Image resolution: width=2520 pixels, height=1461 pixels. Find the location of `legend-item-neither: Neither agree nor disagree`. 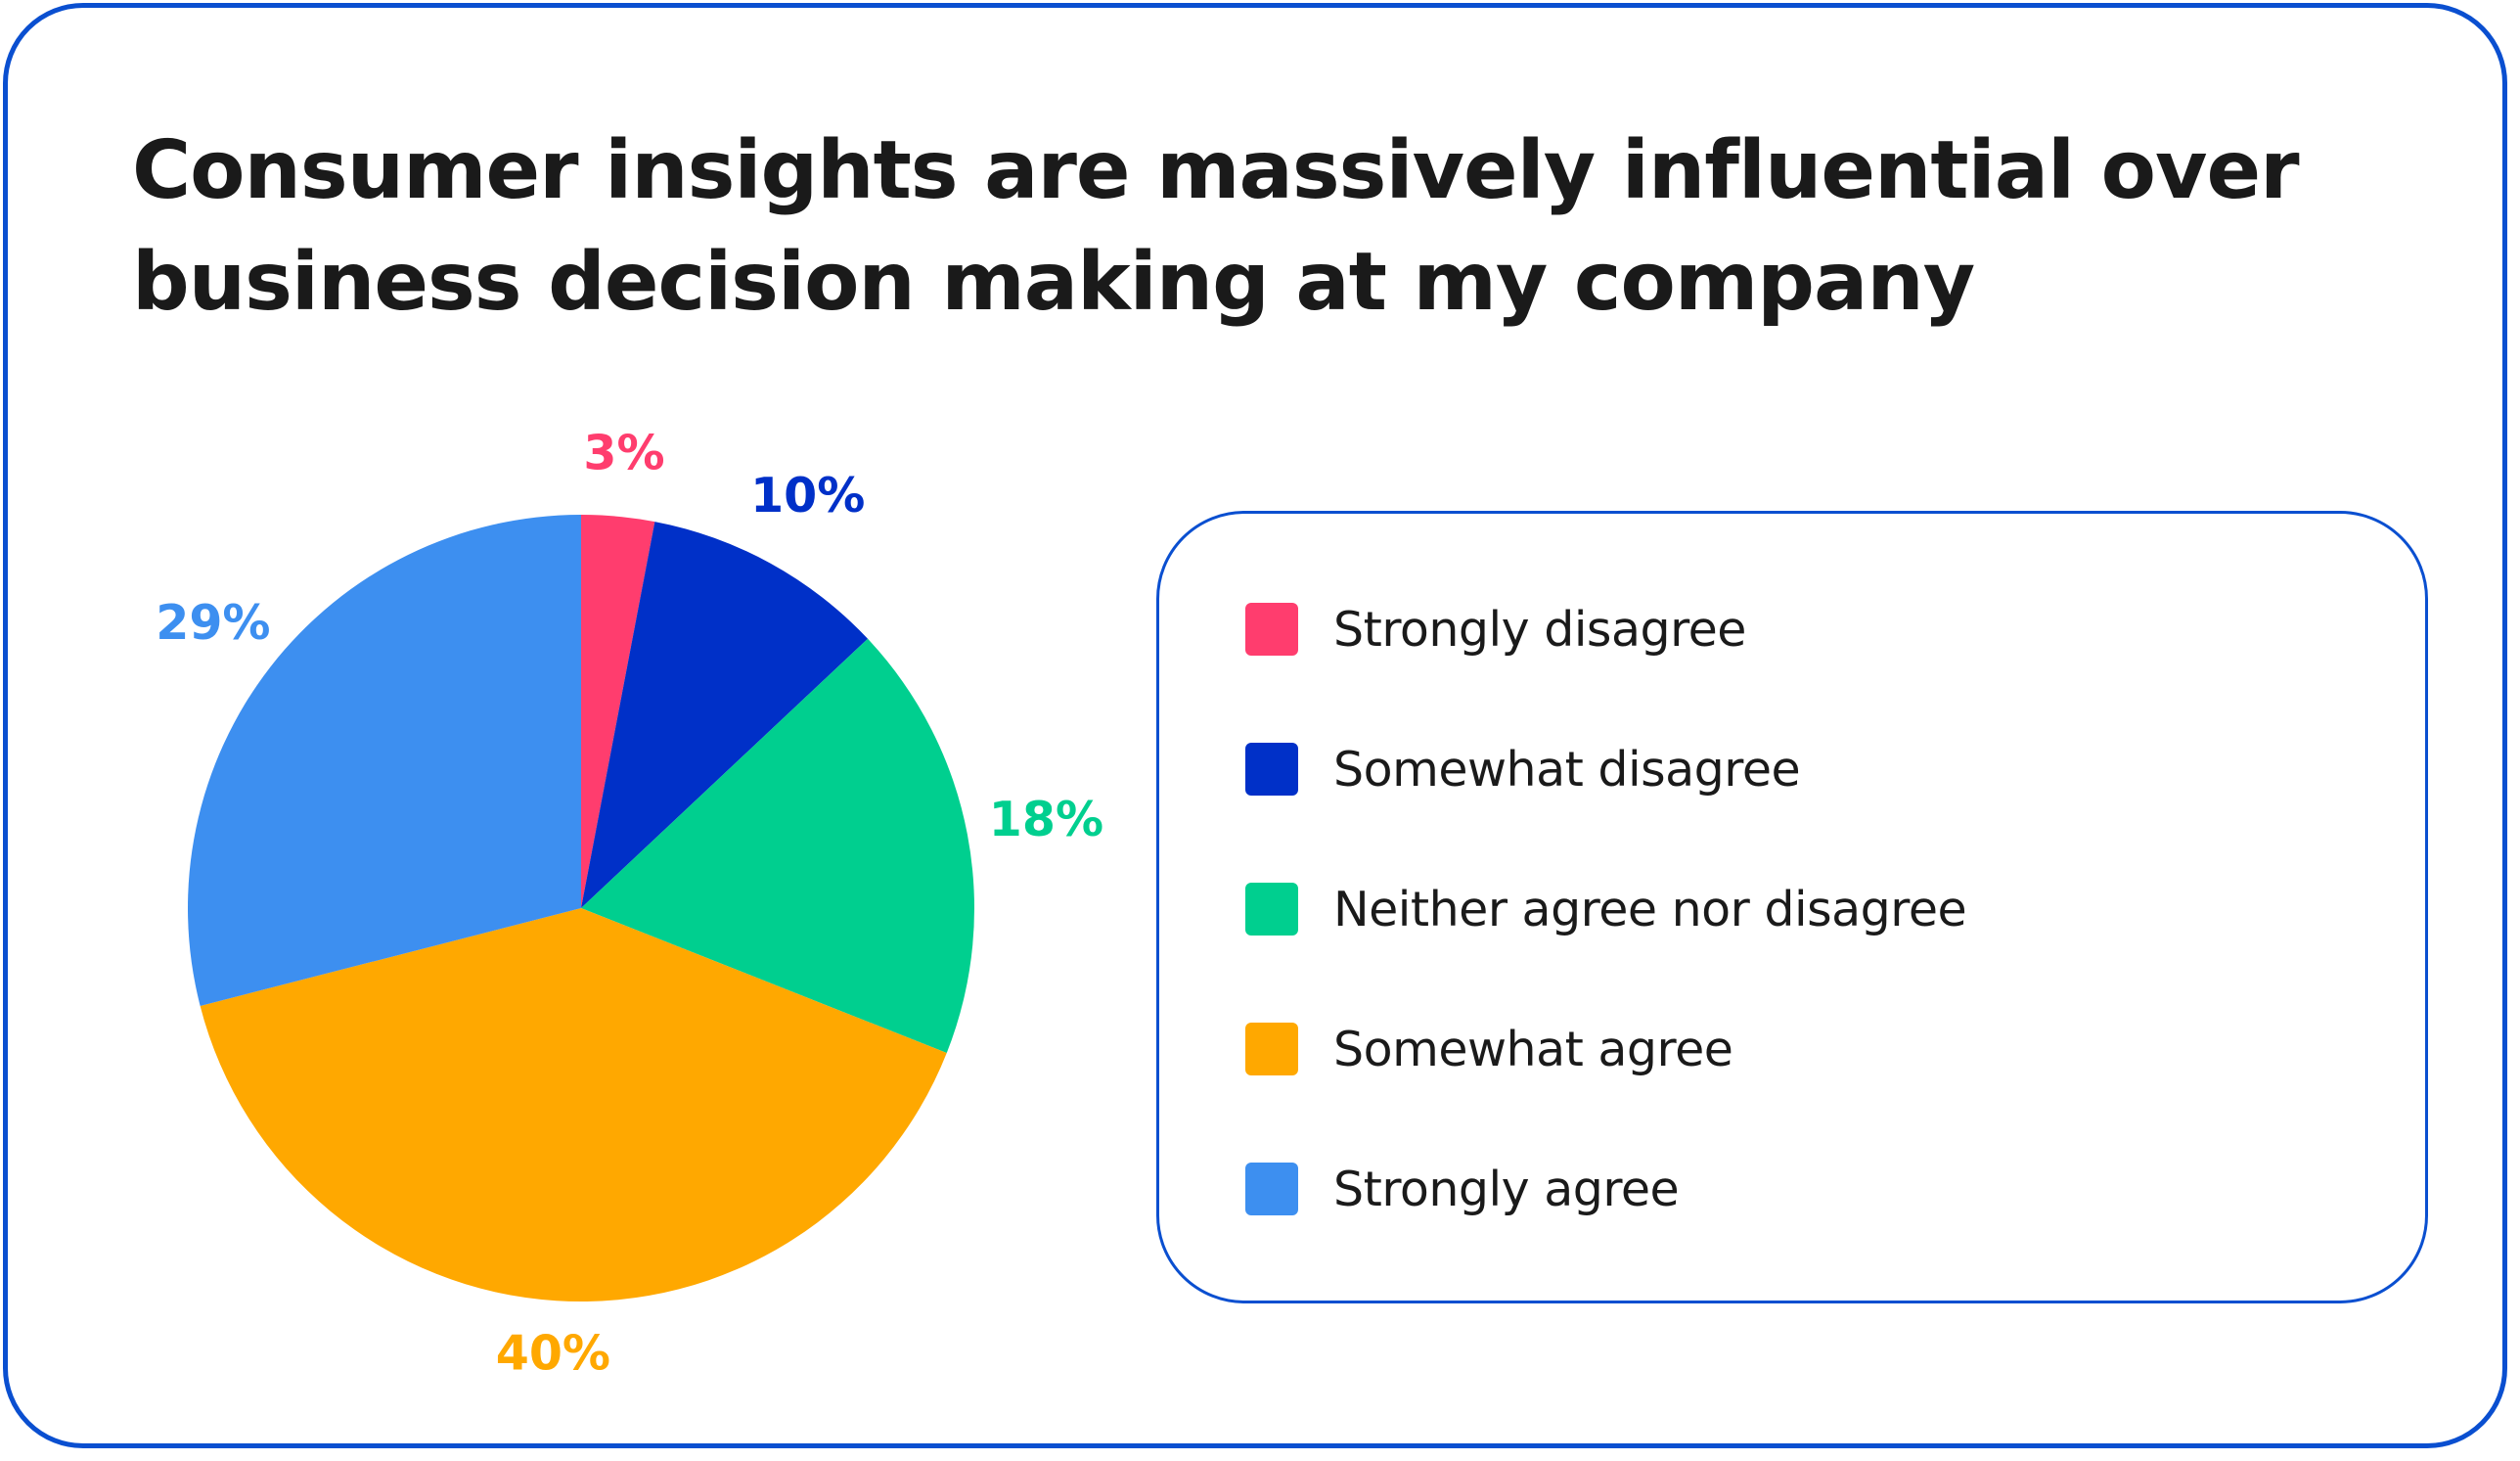

legend-item-neither: Neither agree nor disagree is located at coordinates (1606, 909).